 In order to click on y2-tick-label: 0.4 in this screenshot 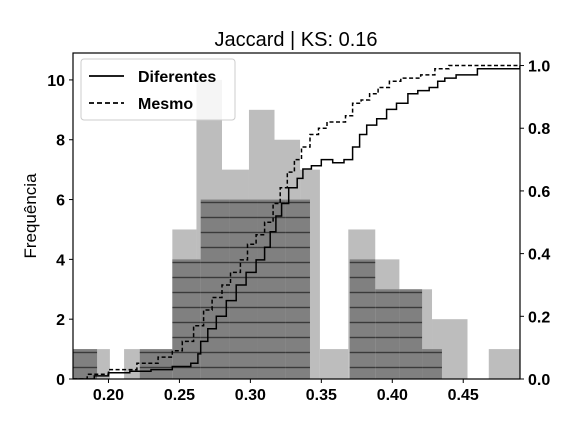, I will do `click(539, 255)`.